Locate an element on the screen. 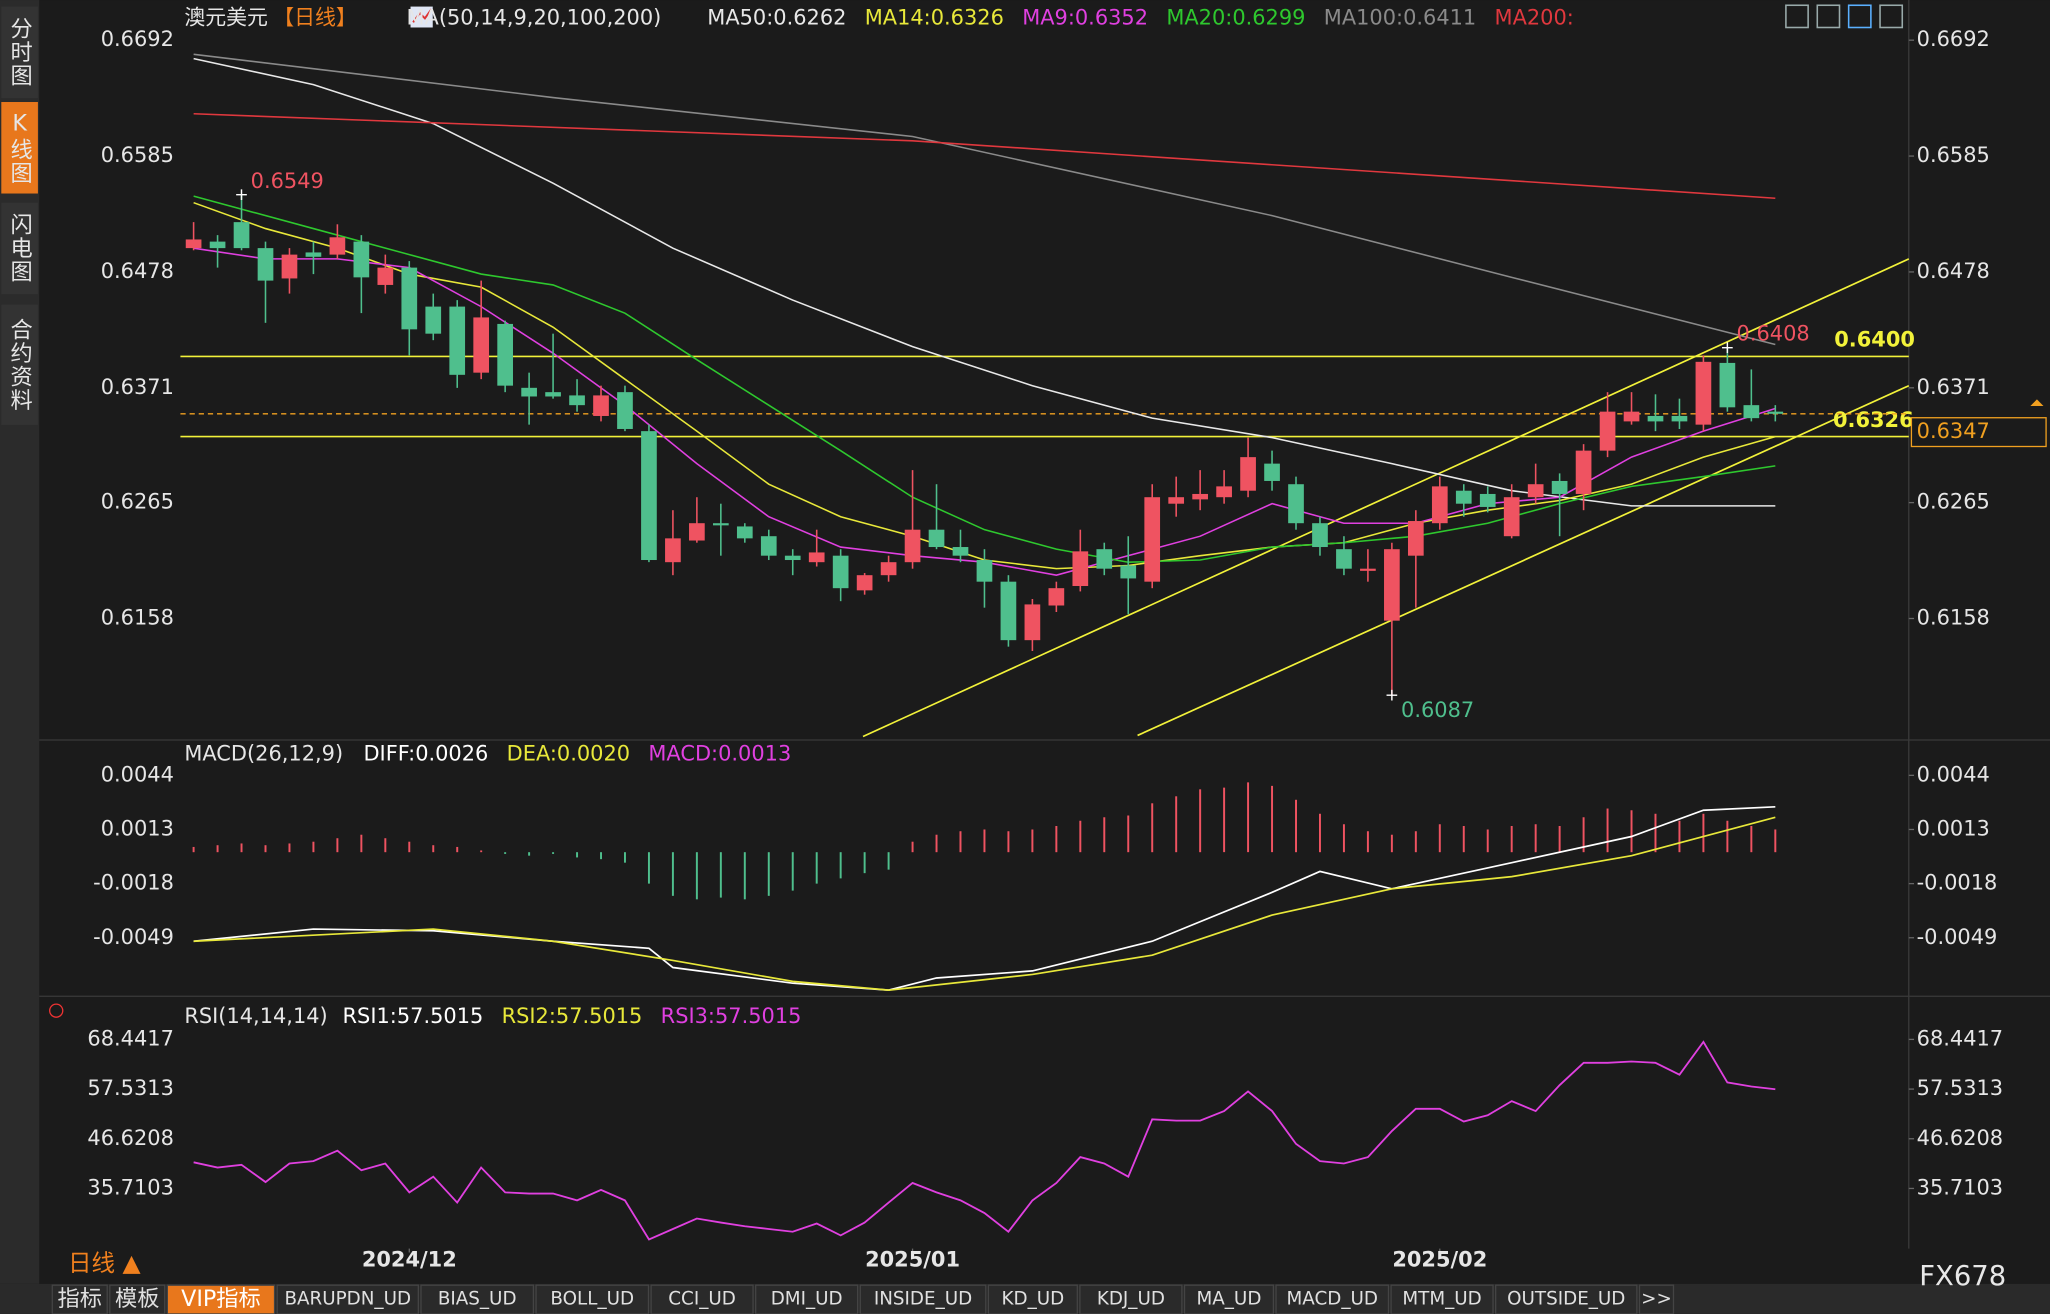  indicator-icon is located at coordinates (421, 17).